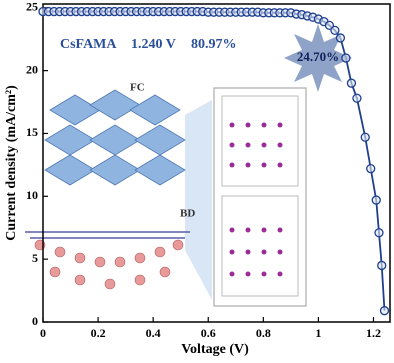 This screenshot has height=363, width=394. What do you see at coordinates (32, 7) in the screenshot?
I see `y-tick-label: 25` at bounding box center [32, 7].